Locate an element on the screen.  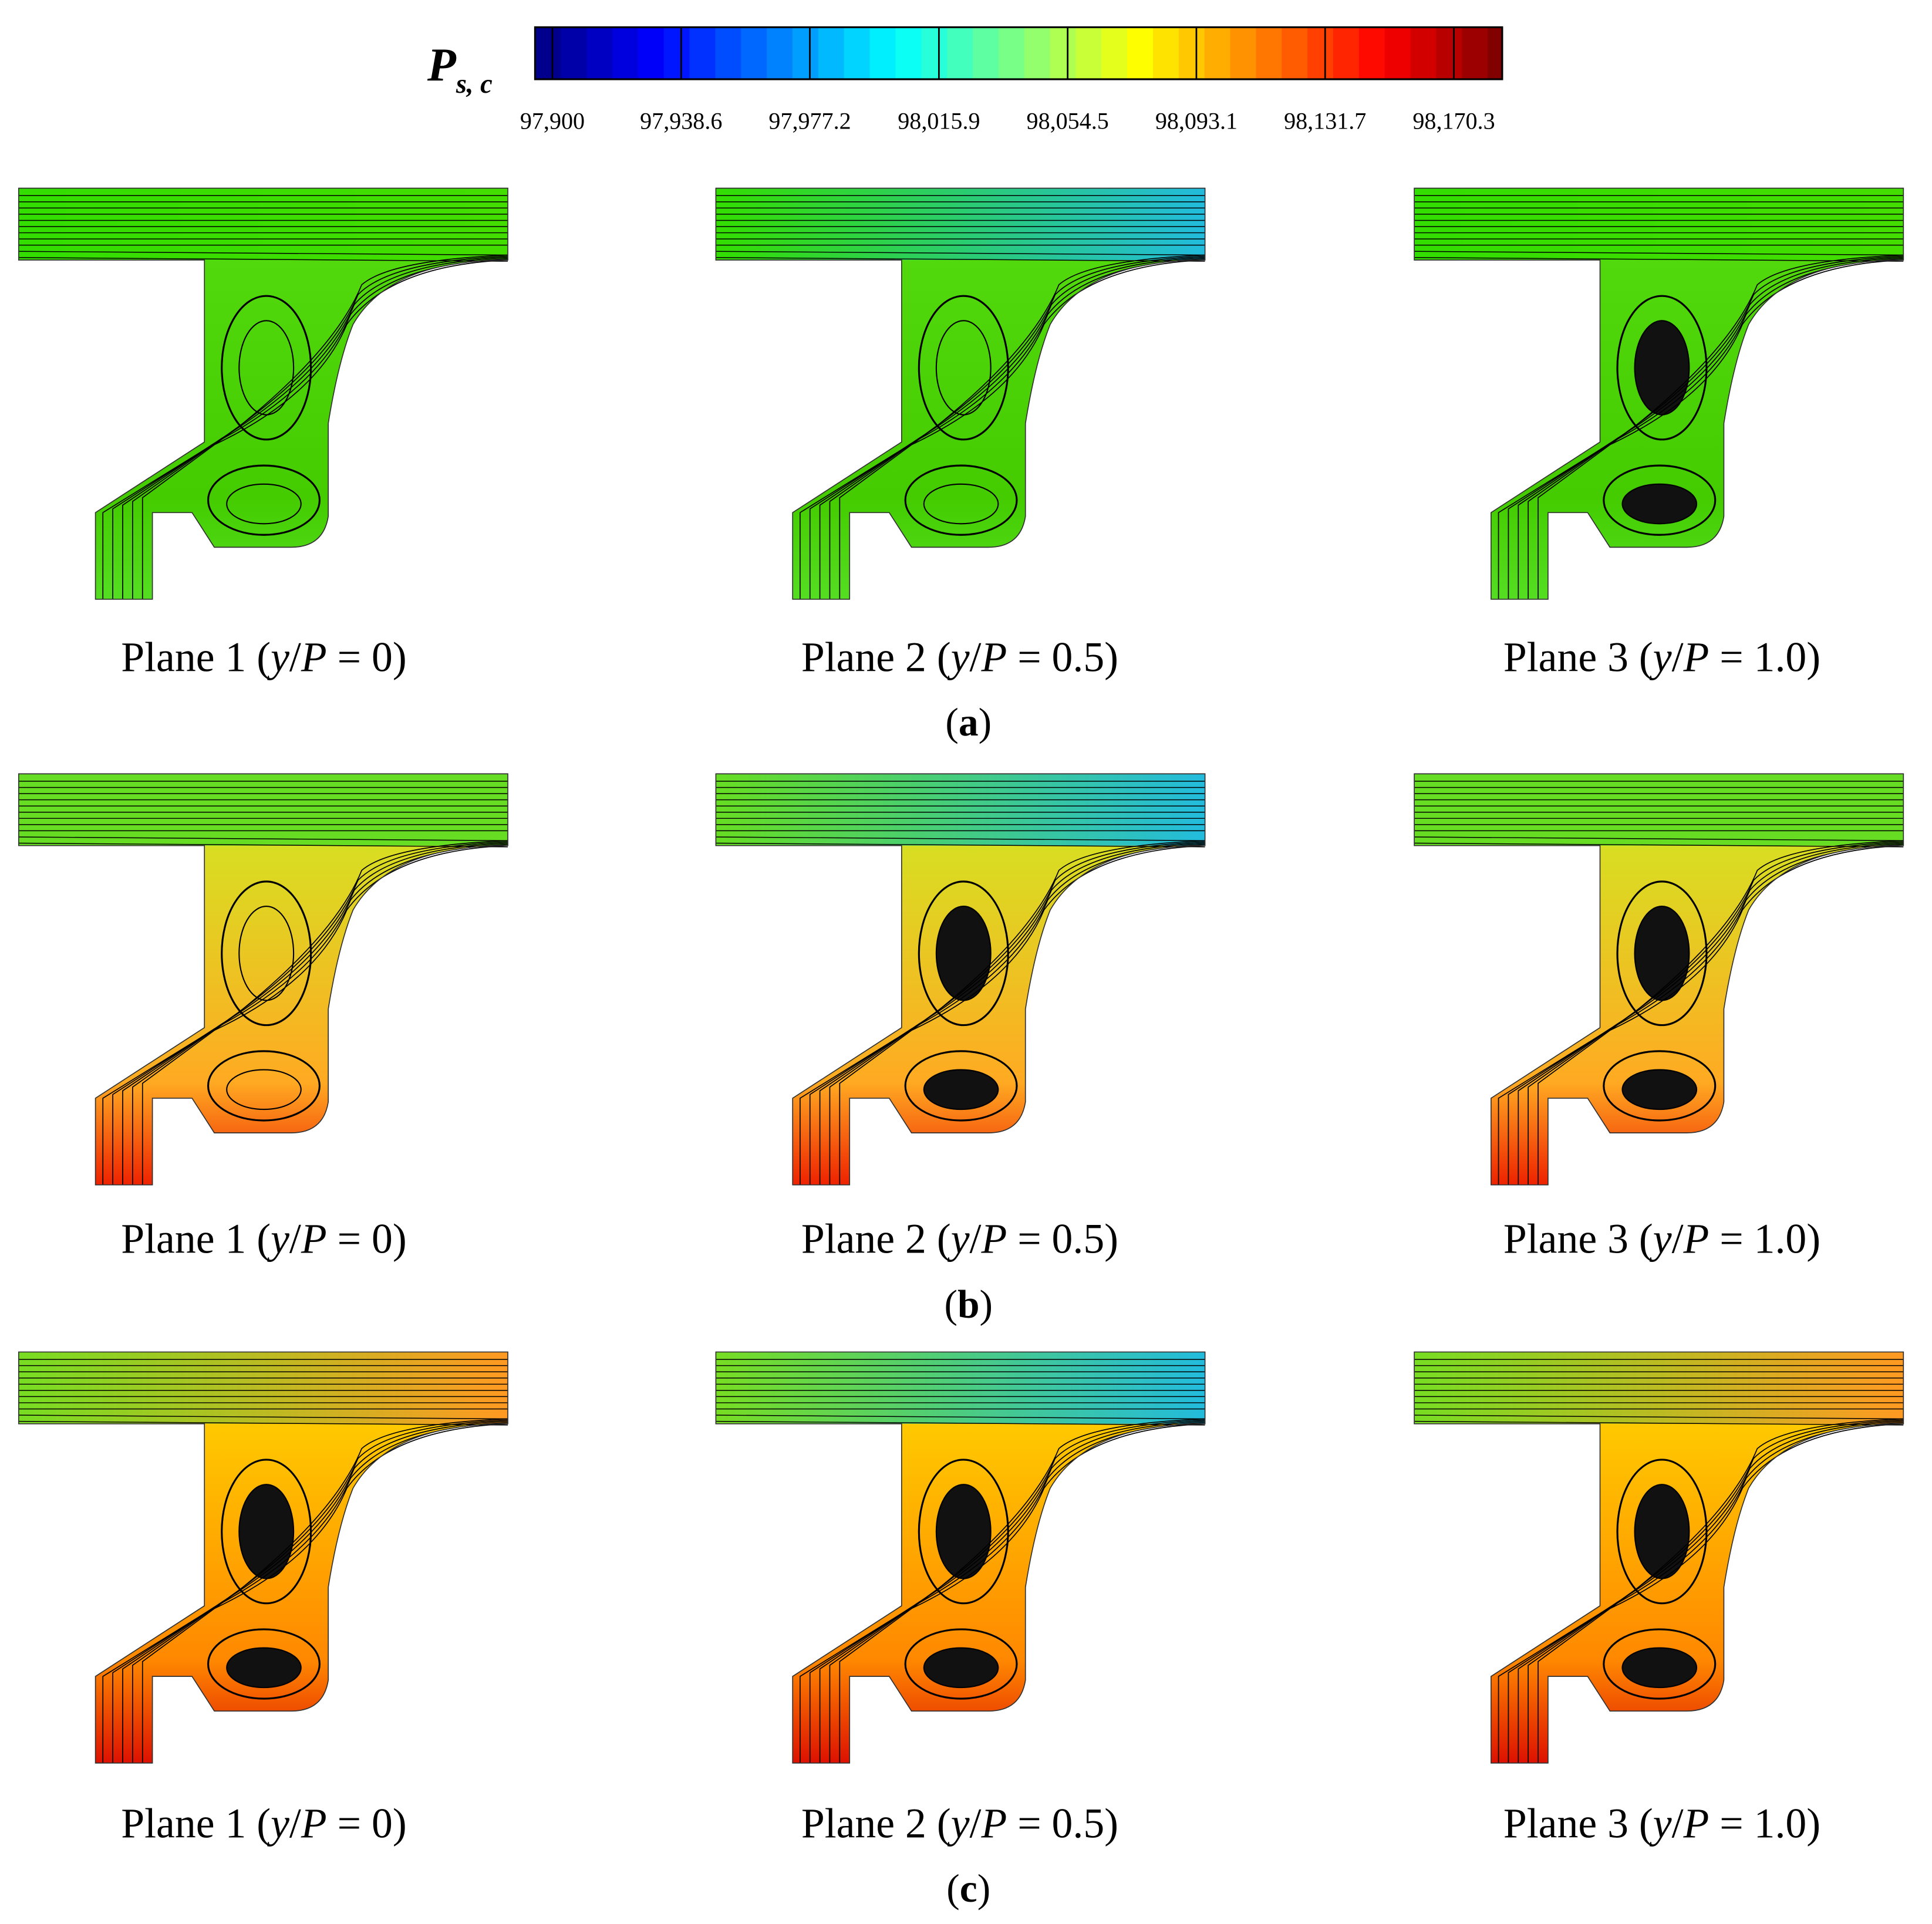
colorbar-tick-label: 98,093.1 is located at coordinates (1196, 120).